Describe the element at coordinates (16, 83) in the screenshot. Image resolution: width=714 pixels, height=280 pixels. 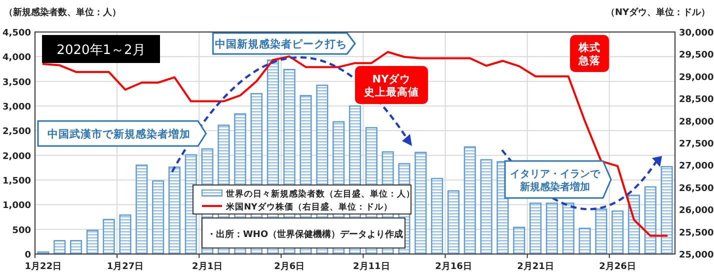
I see `y-tick-label: 3,500` at that location.